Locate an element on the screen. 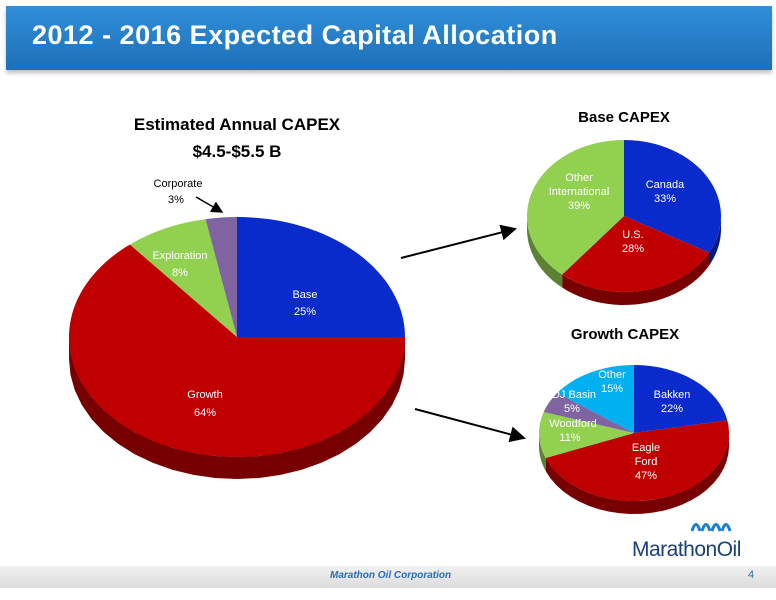 The height and width of the screenshot is (600, 776). label-exploration-value: 8% is located at coordinates (180, 273).